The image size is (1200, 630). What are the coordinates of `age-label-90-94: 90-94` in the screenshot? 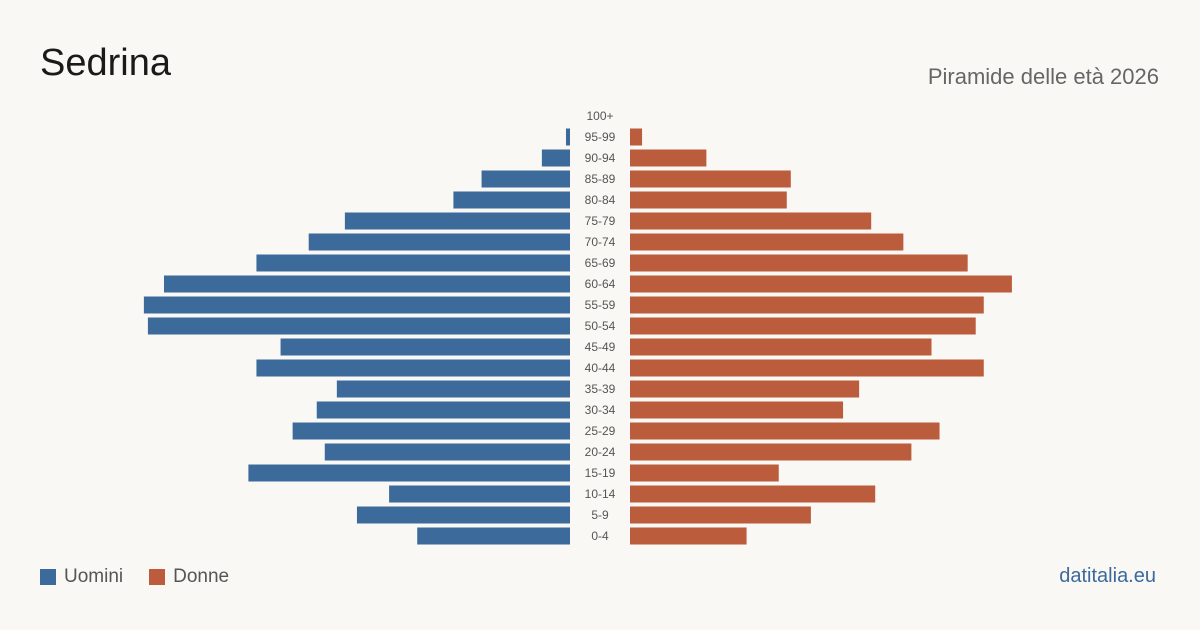 It's located at (600, 158).